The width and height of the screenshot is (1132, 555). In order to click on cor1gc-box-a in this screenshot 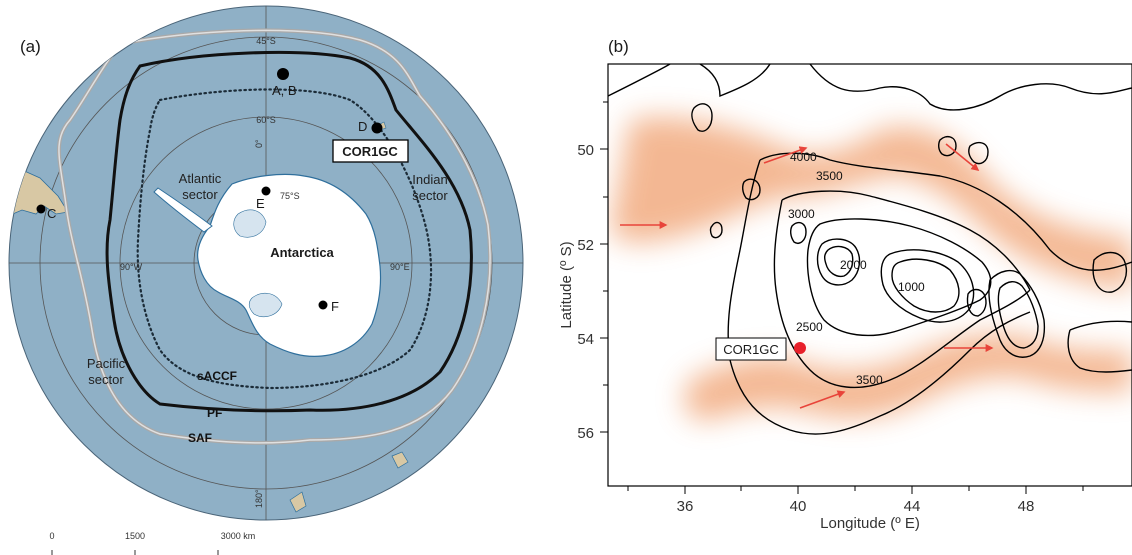, I will do `click(370, 151)`.